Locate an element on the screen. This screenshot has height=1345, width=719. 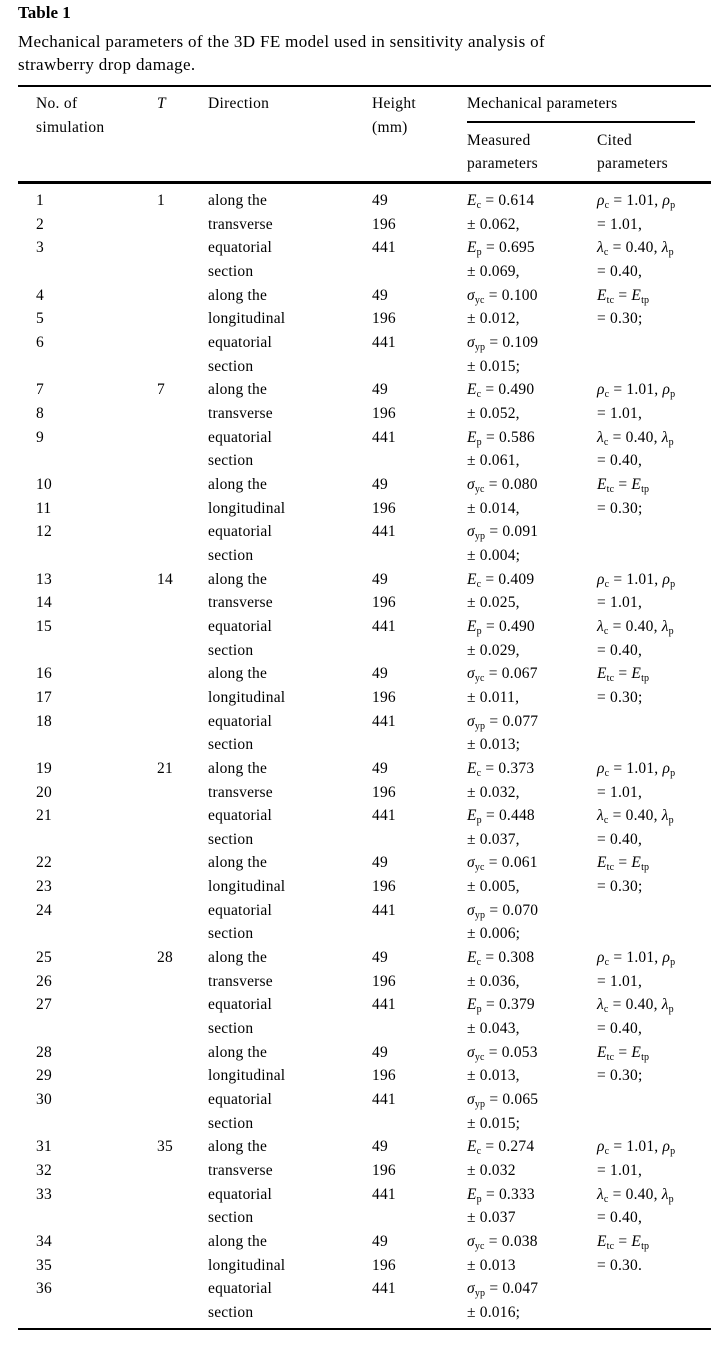
direction-text: transverse is located at coordinates (240, 603).